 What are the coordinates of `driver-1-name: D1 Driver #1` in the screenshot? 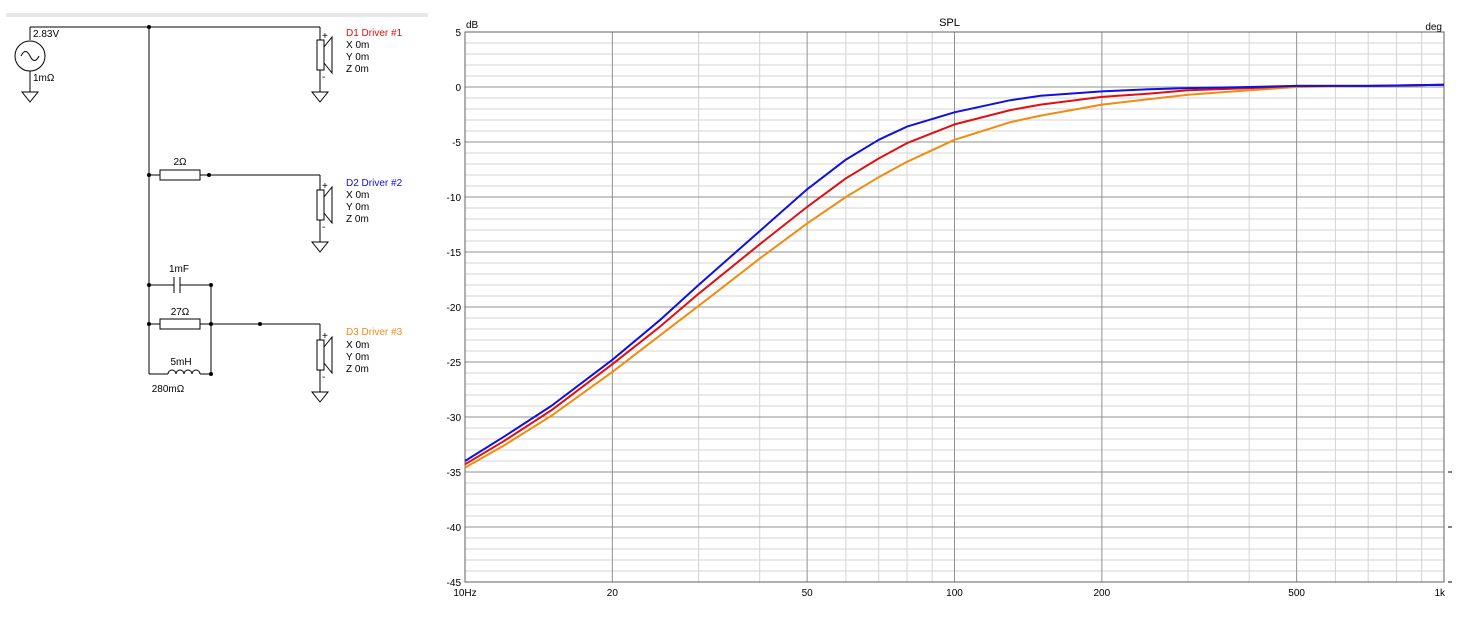 It's located at (374, 33).